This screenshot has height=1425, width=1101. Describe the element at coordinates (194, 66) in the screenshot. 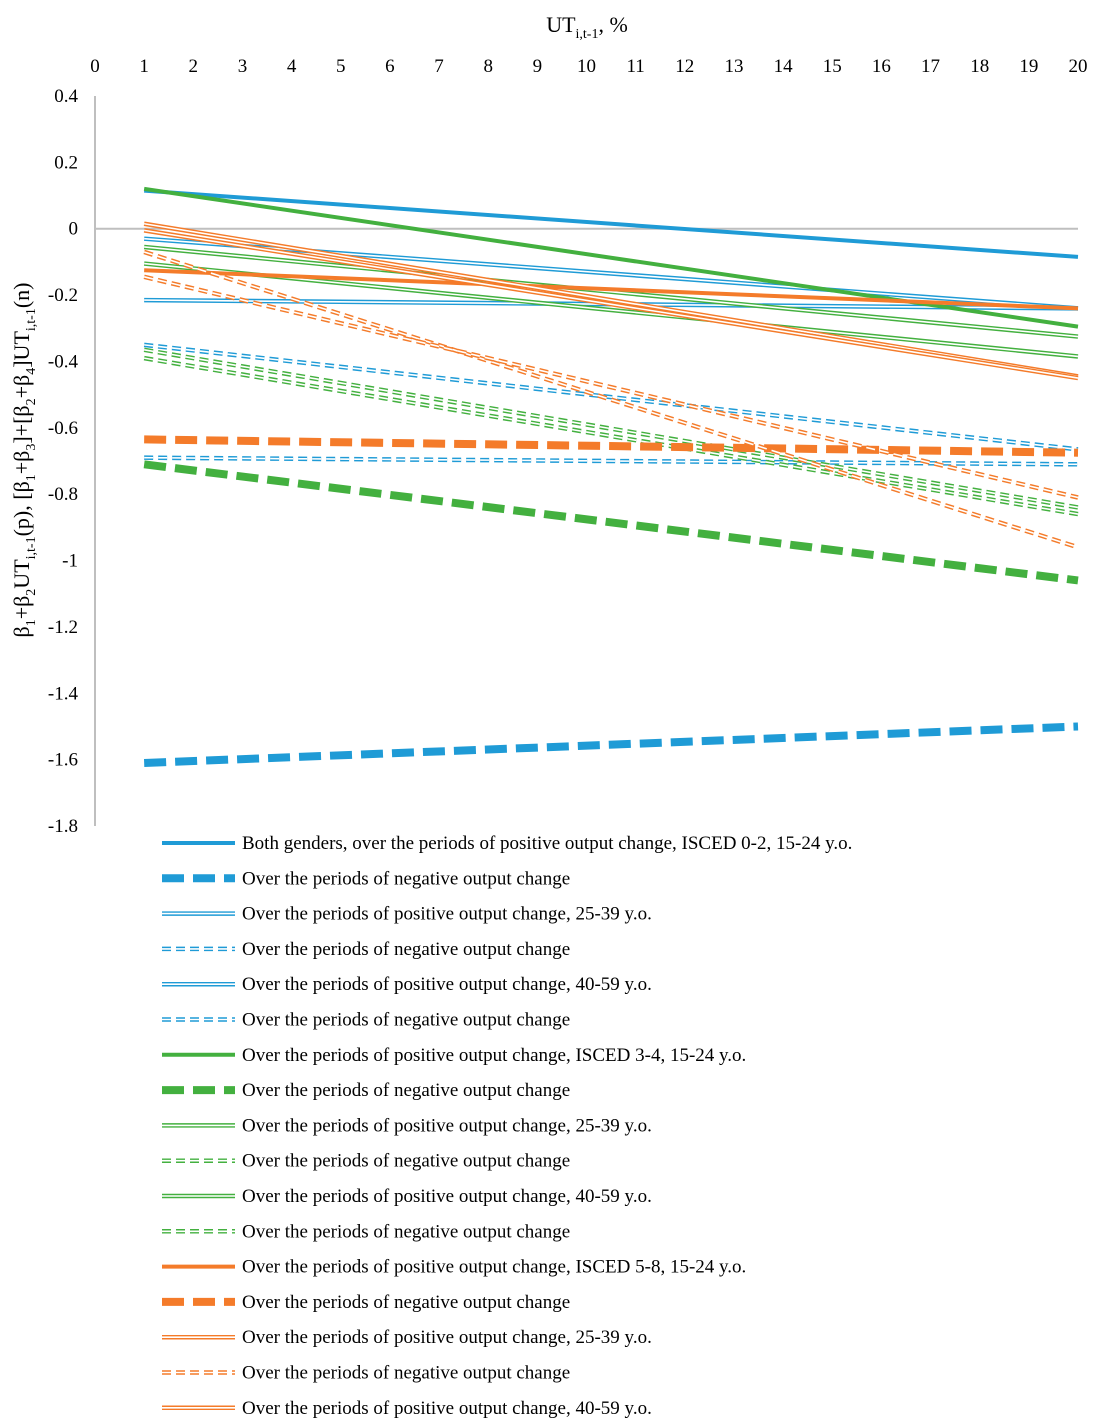

I see `x-tick-label: 2` at that location.